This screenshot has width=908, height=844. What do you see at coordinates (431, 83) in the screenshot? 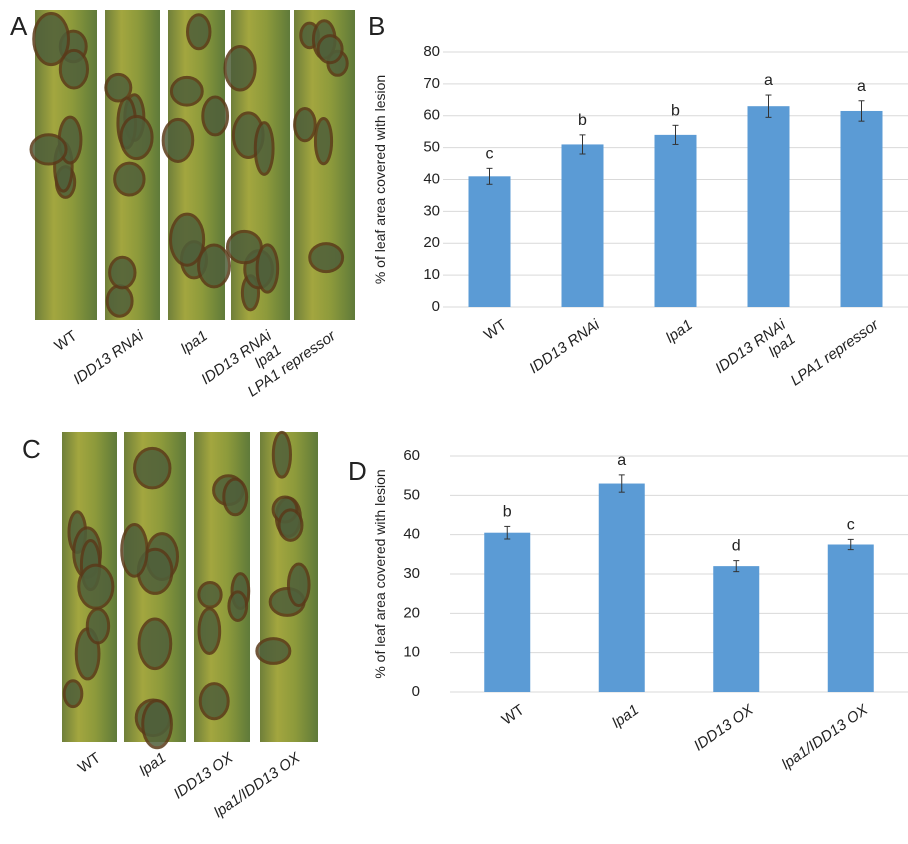
I see `y-tick-label: 70` at bounding box center [431, 83].